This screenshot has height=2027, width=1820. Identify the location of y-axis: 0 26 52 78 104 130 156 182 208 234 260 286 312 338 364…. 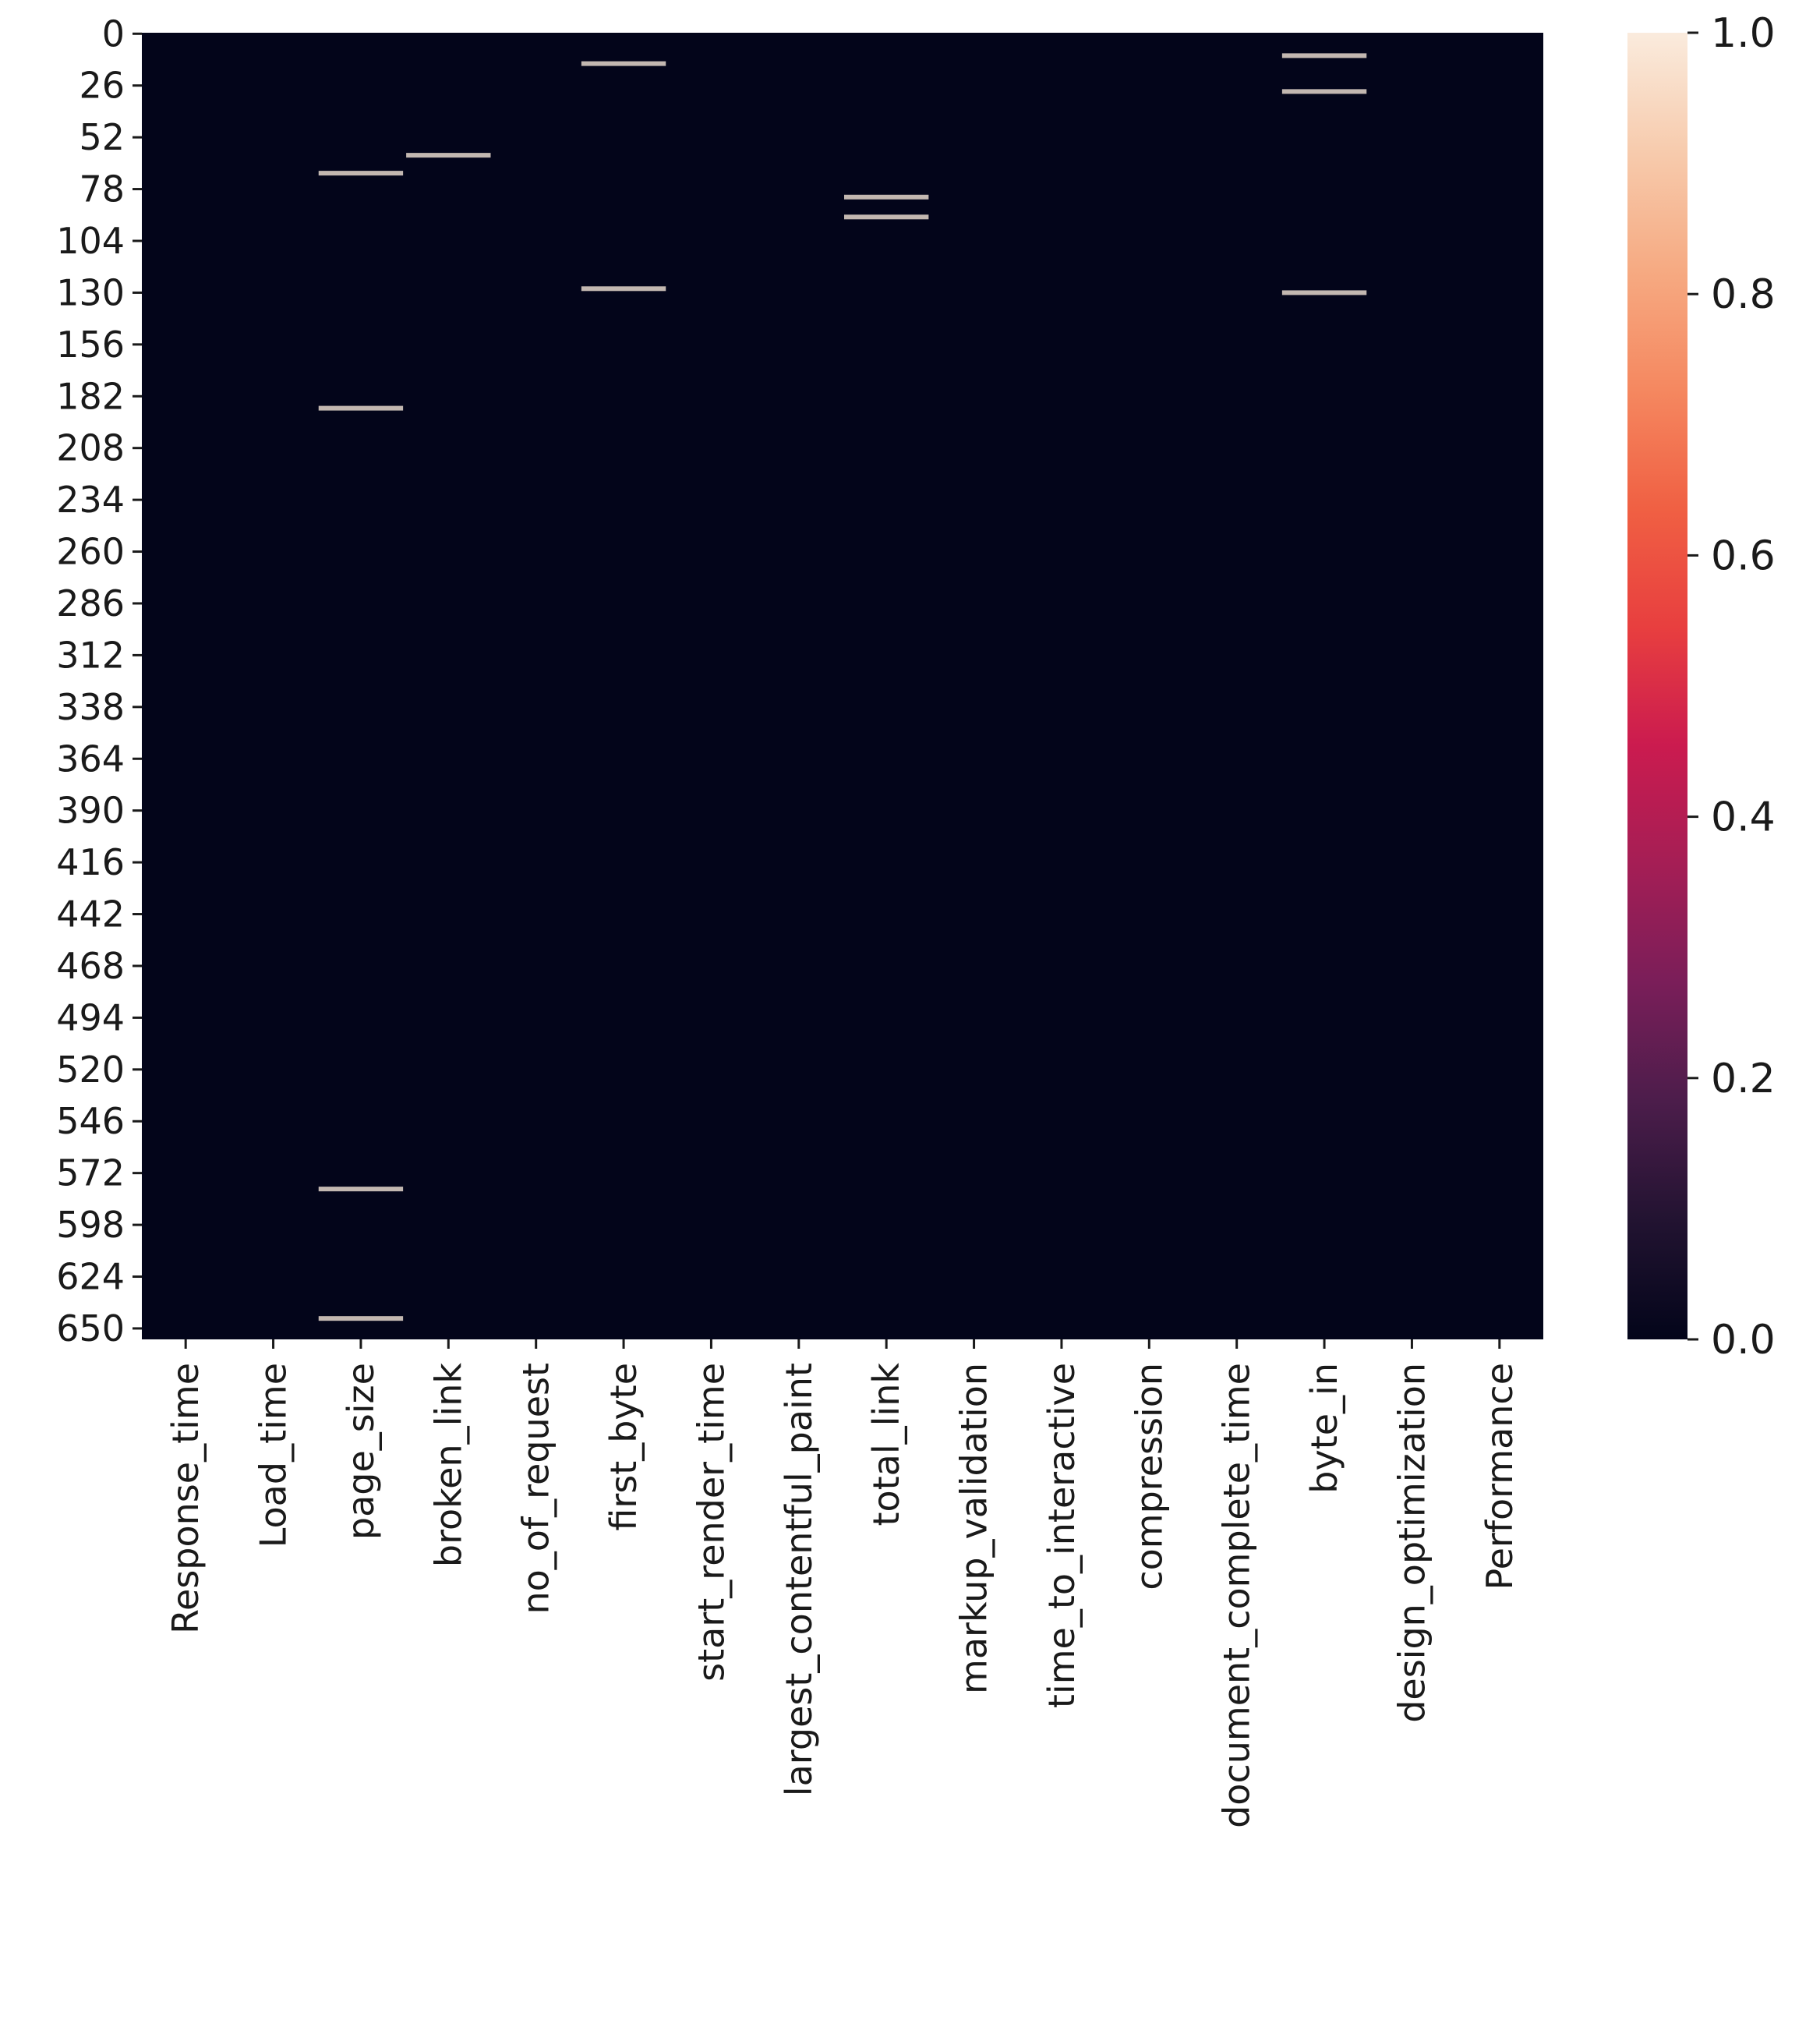
(99, 681).